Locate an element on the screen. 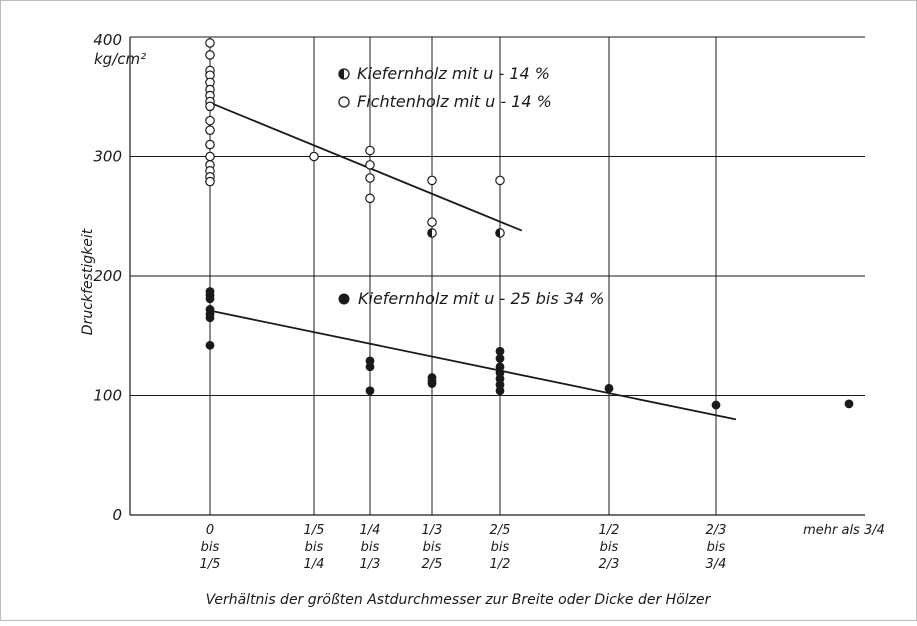 Image resolution: width=917 pixels, height=626 pixels. legend-label-kiefernholz-nass: Kiefernholz mit u - 25 bis 34 % is located at coordinates (481, 298).